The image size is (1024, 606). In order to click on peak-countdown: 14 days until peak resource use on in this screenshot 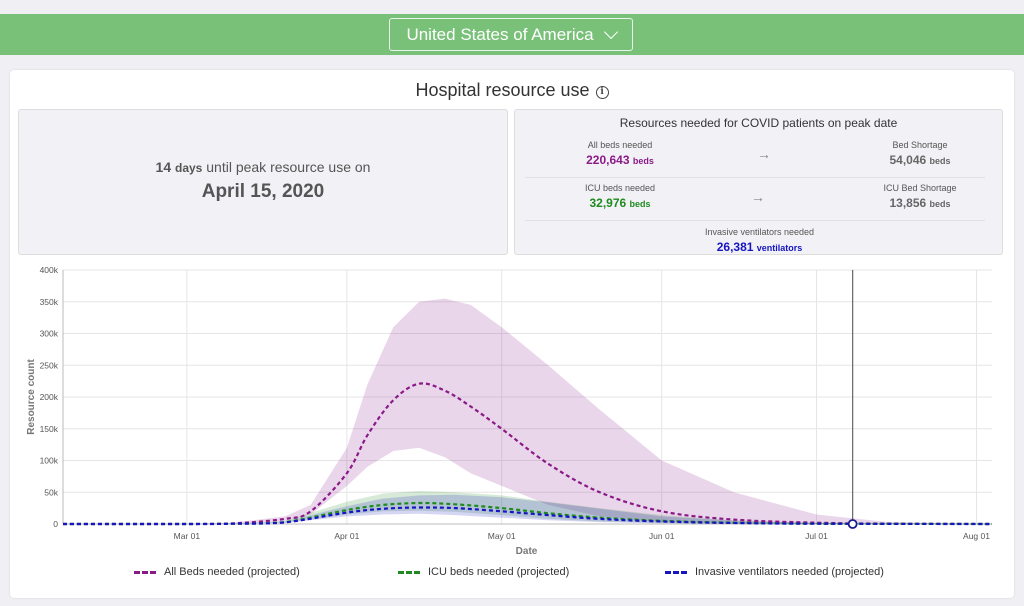, I will do `click(263, 167)`.